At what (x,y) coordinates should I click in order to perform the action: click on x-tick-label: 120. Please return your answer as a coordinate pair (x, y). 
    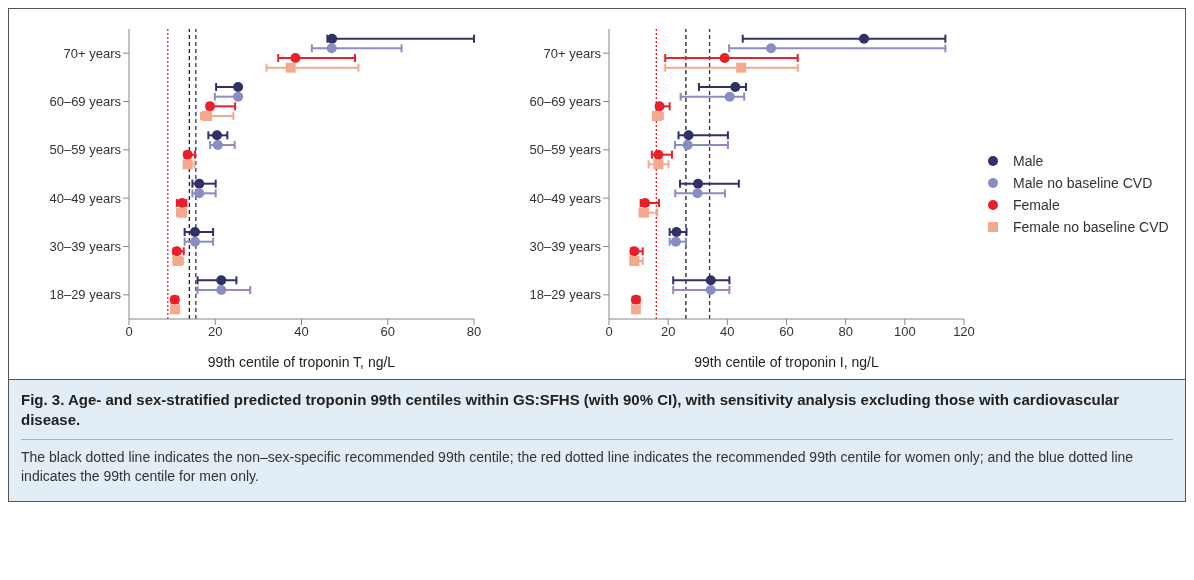
    Looking at the image, I should click on (964, 332).